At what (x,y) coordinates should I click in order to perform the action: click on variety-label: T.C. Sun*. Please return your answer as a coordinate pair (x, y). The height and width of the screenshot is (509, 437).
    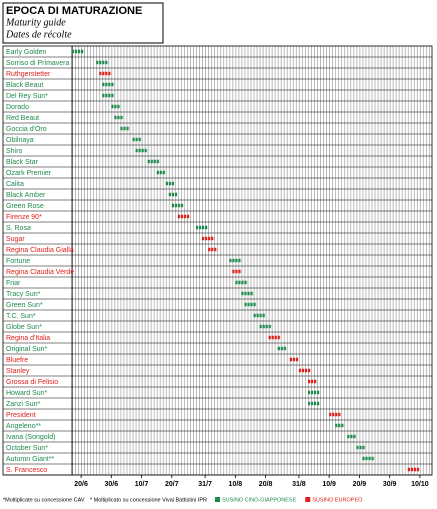
    Looking at the image, I should click on (21, 316).